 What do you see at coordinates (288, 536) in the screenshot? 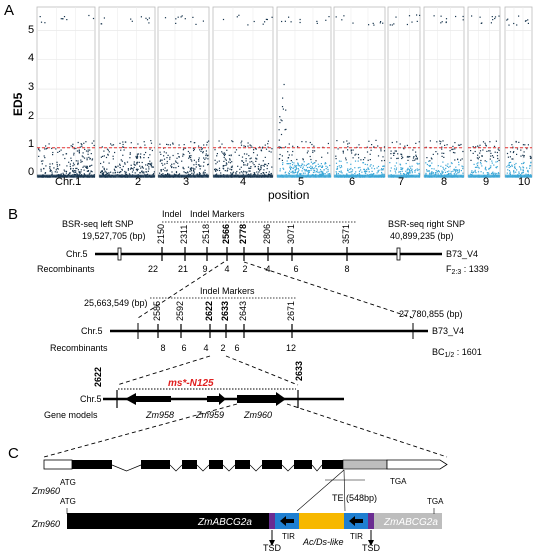
I see `tir-label-left: TIR` at bounding box center [288, 536].